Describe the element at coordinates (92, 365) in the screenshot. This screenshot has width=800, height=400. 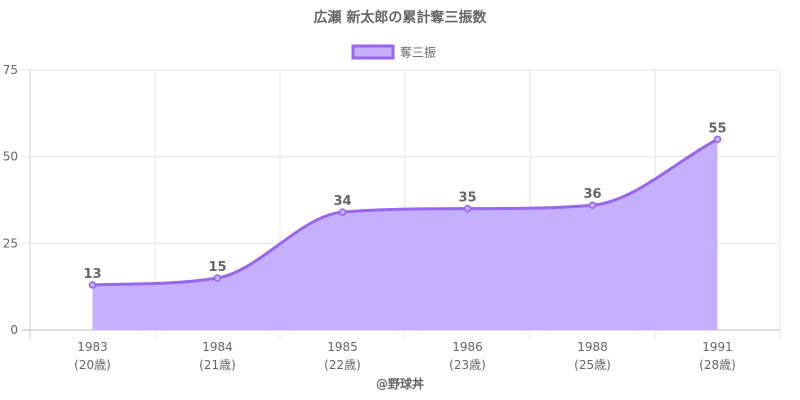
I see `x-tick-age-label: (20歳)` at that location.